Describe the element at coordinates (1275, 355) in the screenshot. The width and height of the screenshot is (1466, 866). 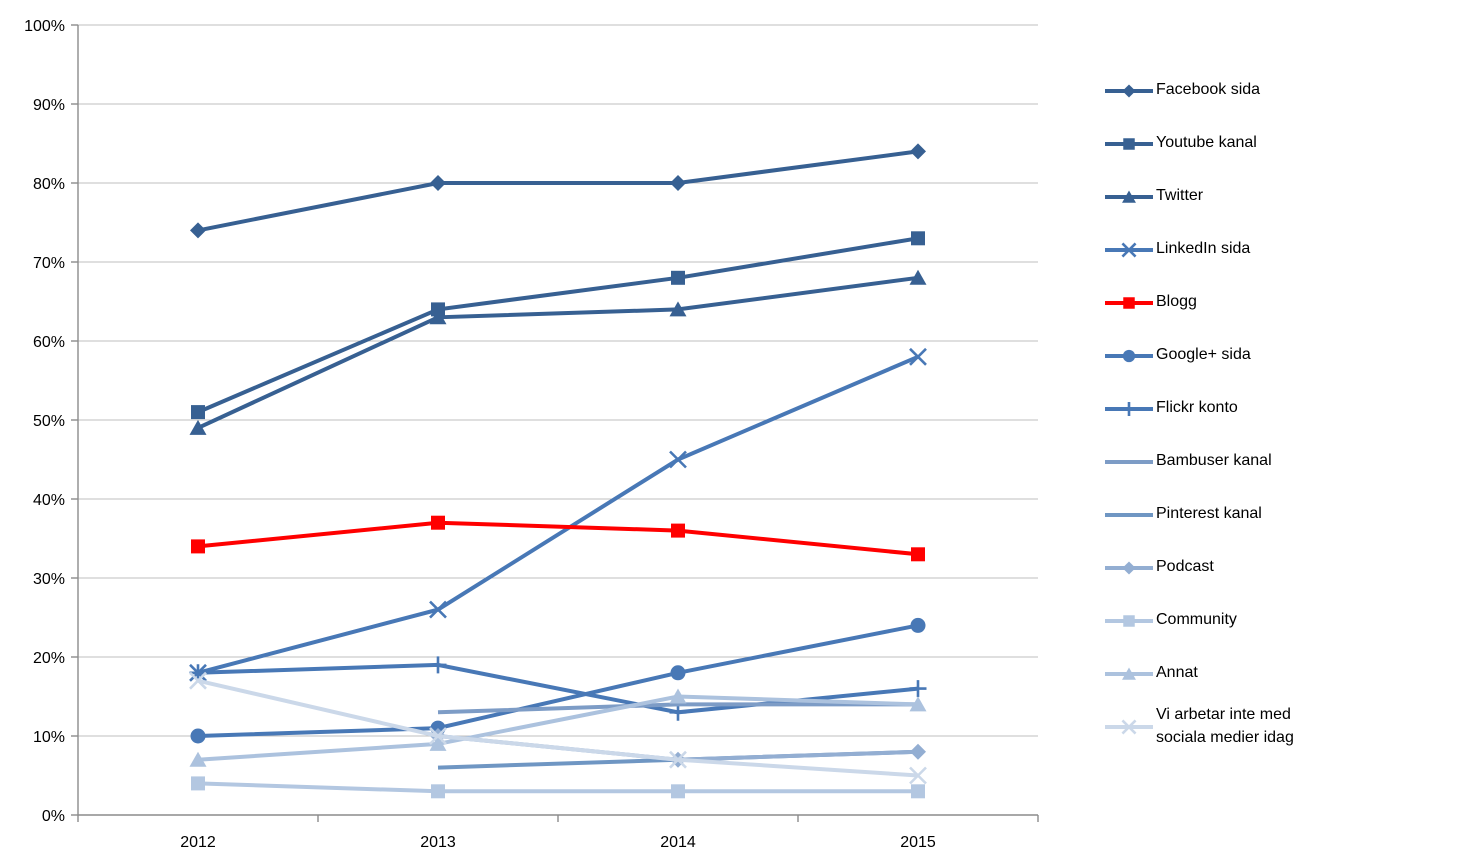
I see `legend-item: Google+ sida` at that location.